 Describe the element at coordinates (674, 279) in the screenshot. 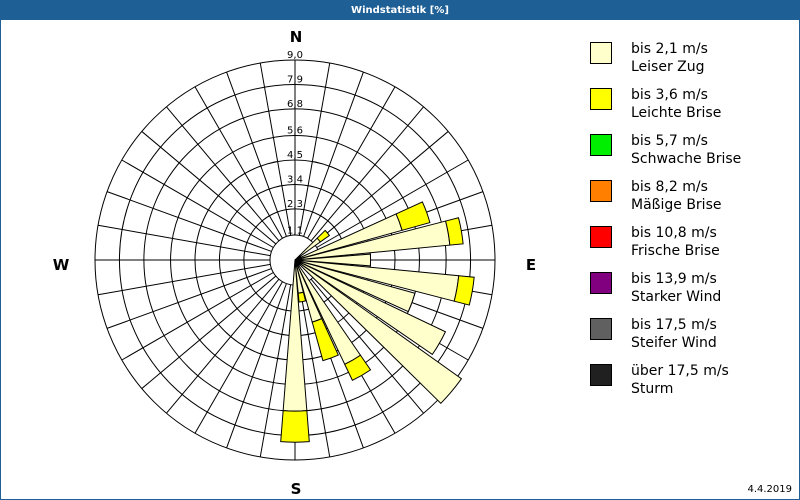

I see `legend-range: bis 13,9 m/s` at that location.